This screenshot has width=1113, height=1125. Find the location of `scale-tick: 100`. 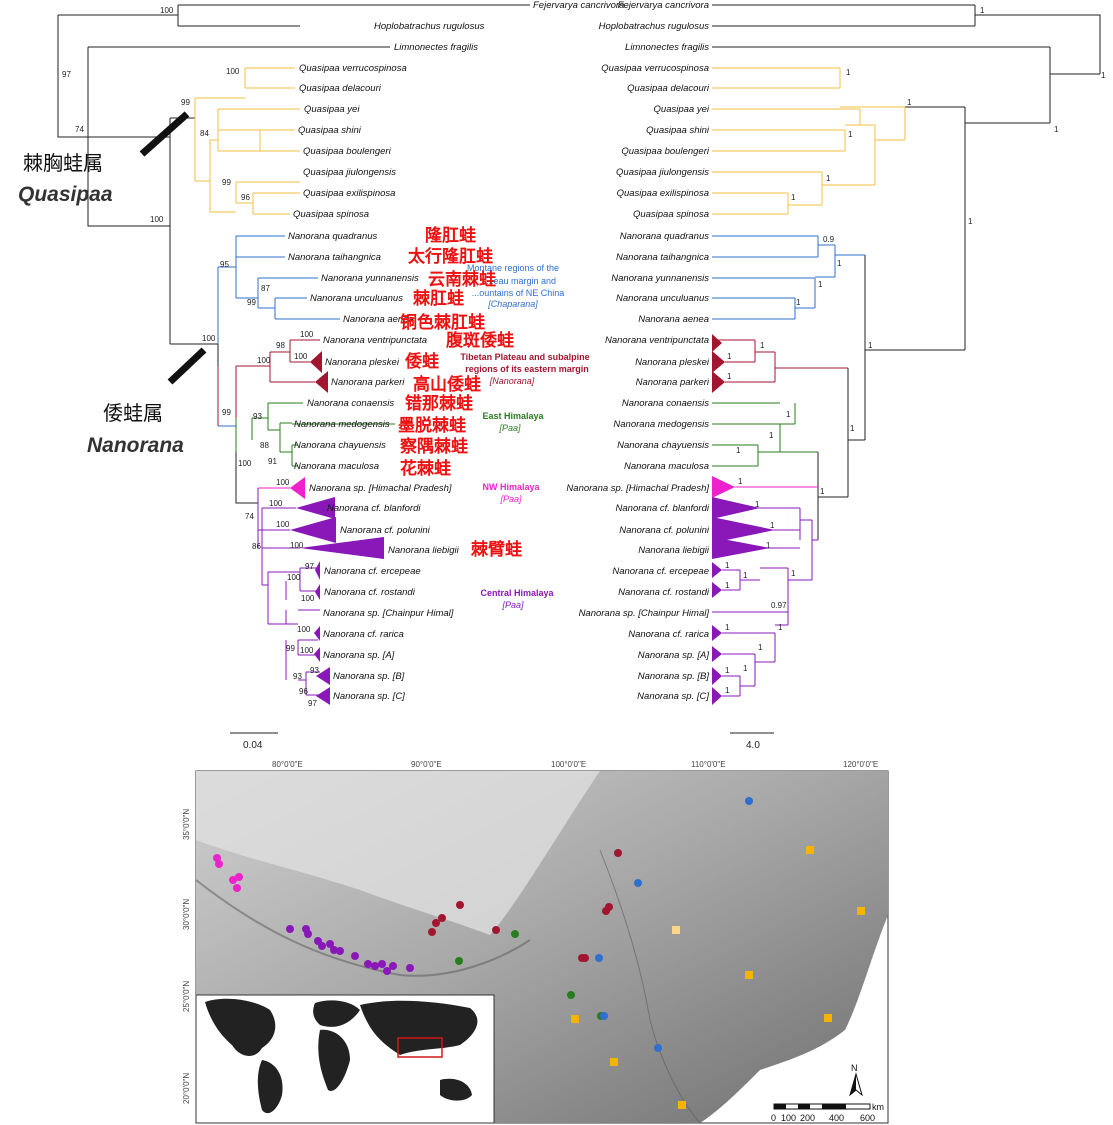

scale-tick: 100 is located at coordinates (788, 1118).